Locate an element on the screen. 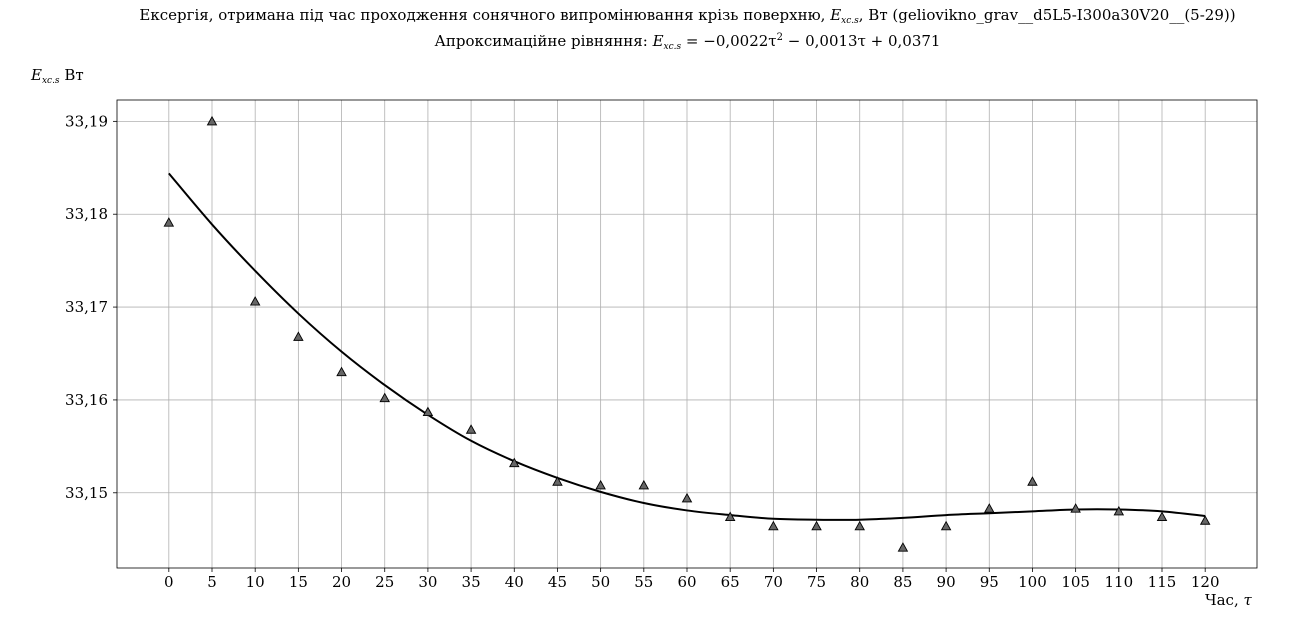  x-tick-label: 15 is located at coordinates (298, 582).